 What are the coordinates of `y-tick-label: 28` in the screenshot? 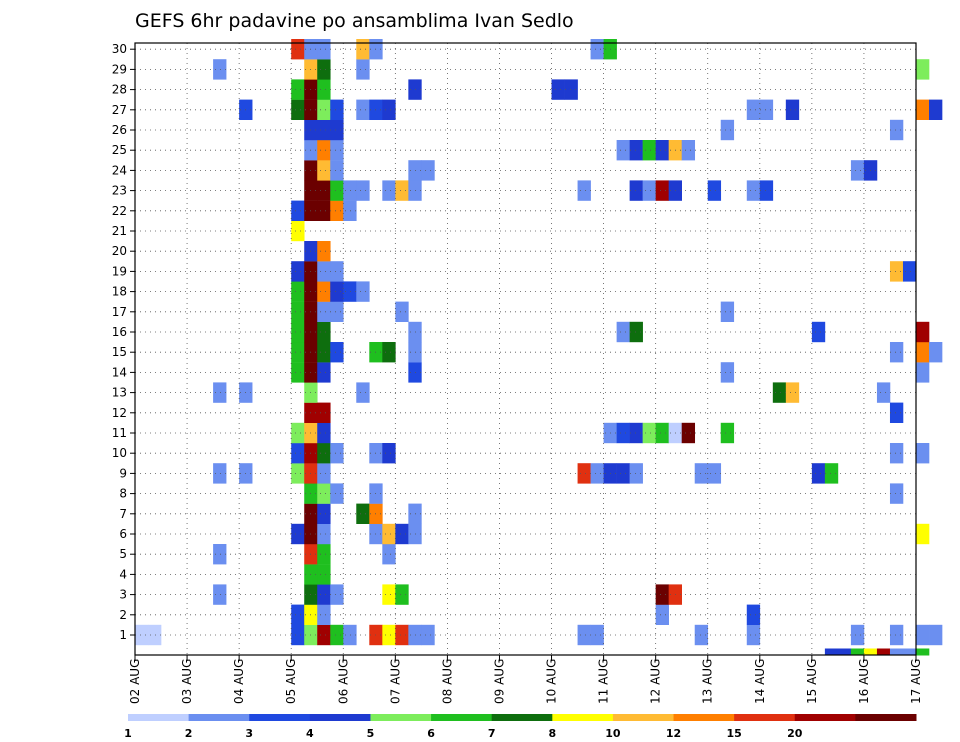 It's located at (119, 90).